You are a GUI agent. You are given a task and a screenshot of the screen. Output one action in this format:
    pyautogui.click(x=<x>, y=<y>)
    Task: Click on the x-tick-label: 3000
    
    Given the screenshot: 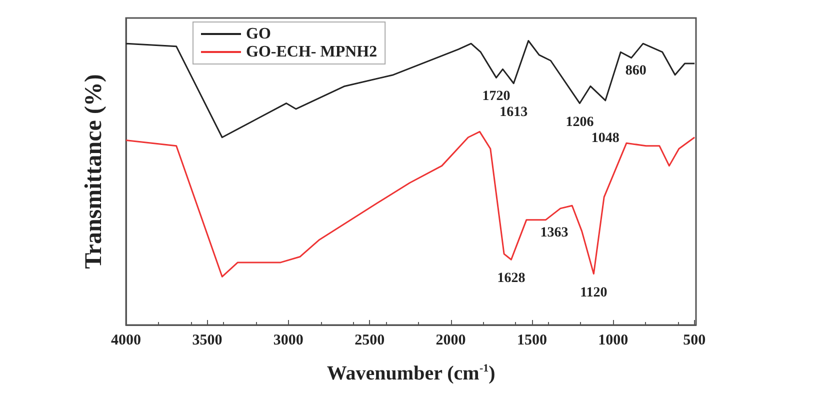 What is the action you would take?
    pyautogui.click(x=288, y=340)
    